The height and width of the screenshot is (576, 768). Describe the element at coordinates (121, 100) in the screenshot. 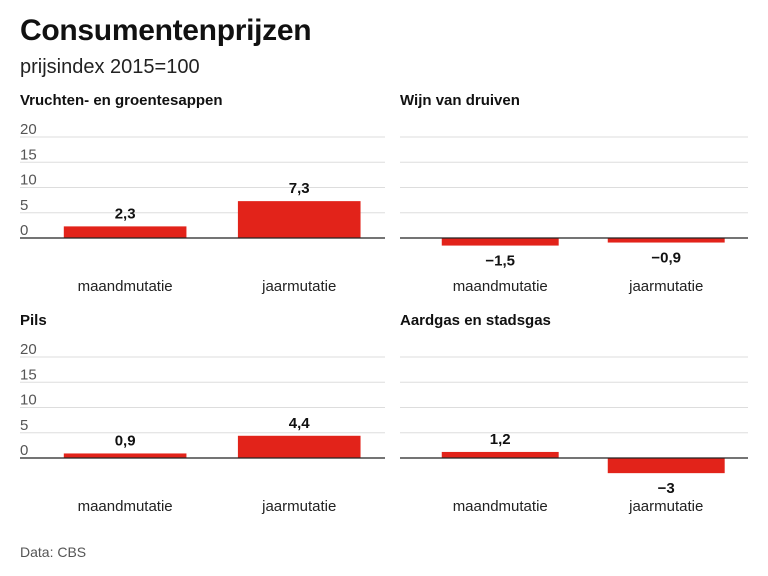

I see `panel-title-1: Vruchten- en groentesappen` at that location.